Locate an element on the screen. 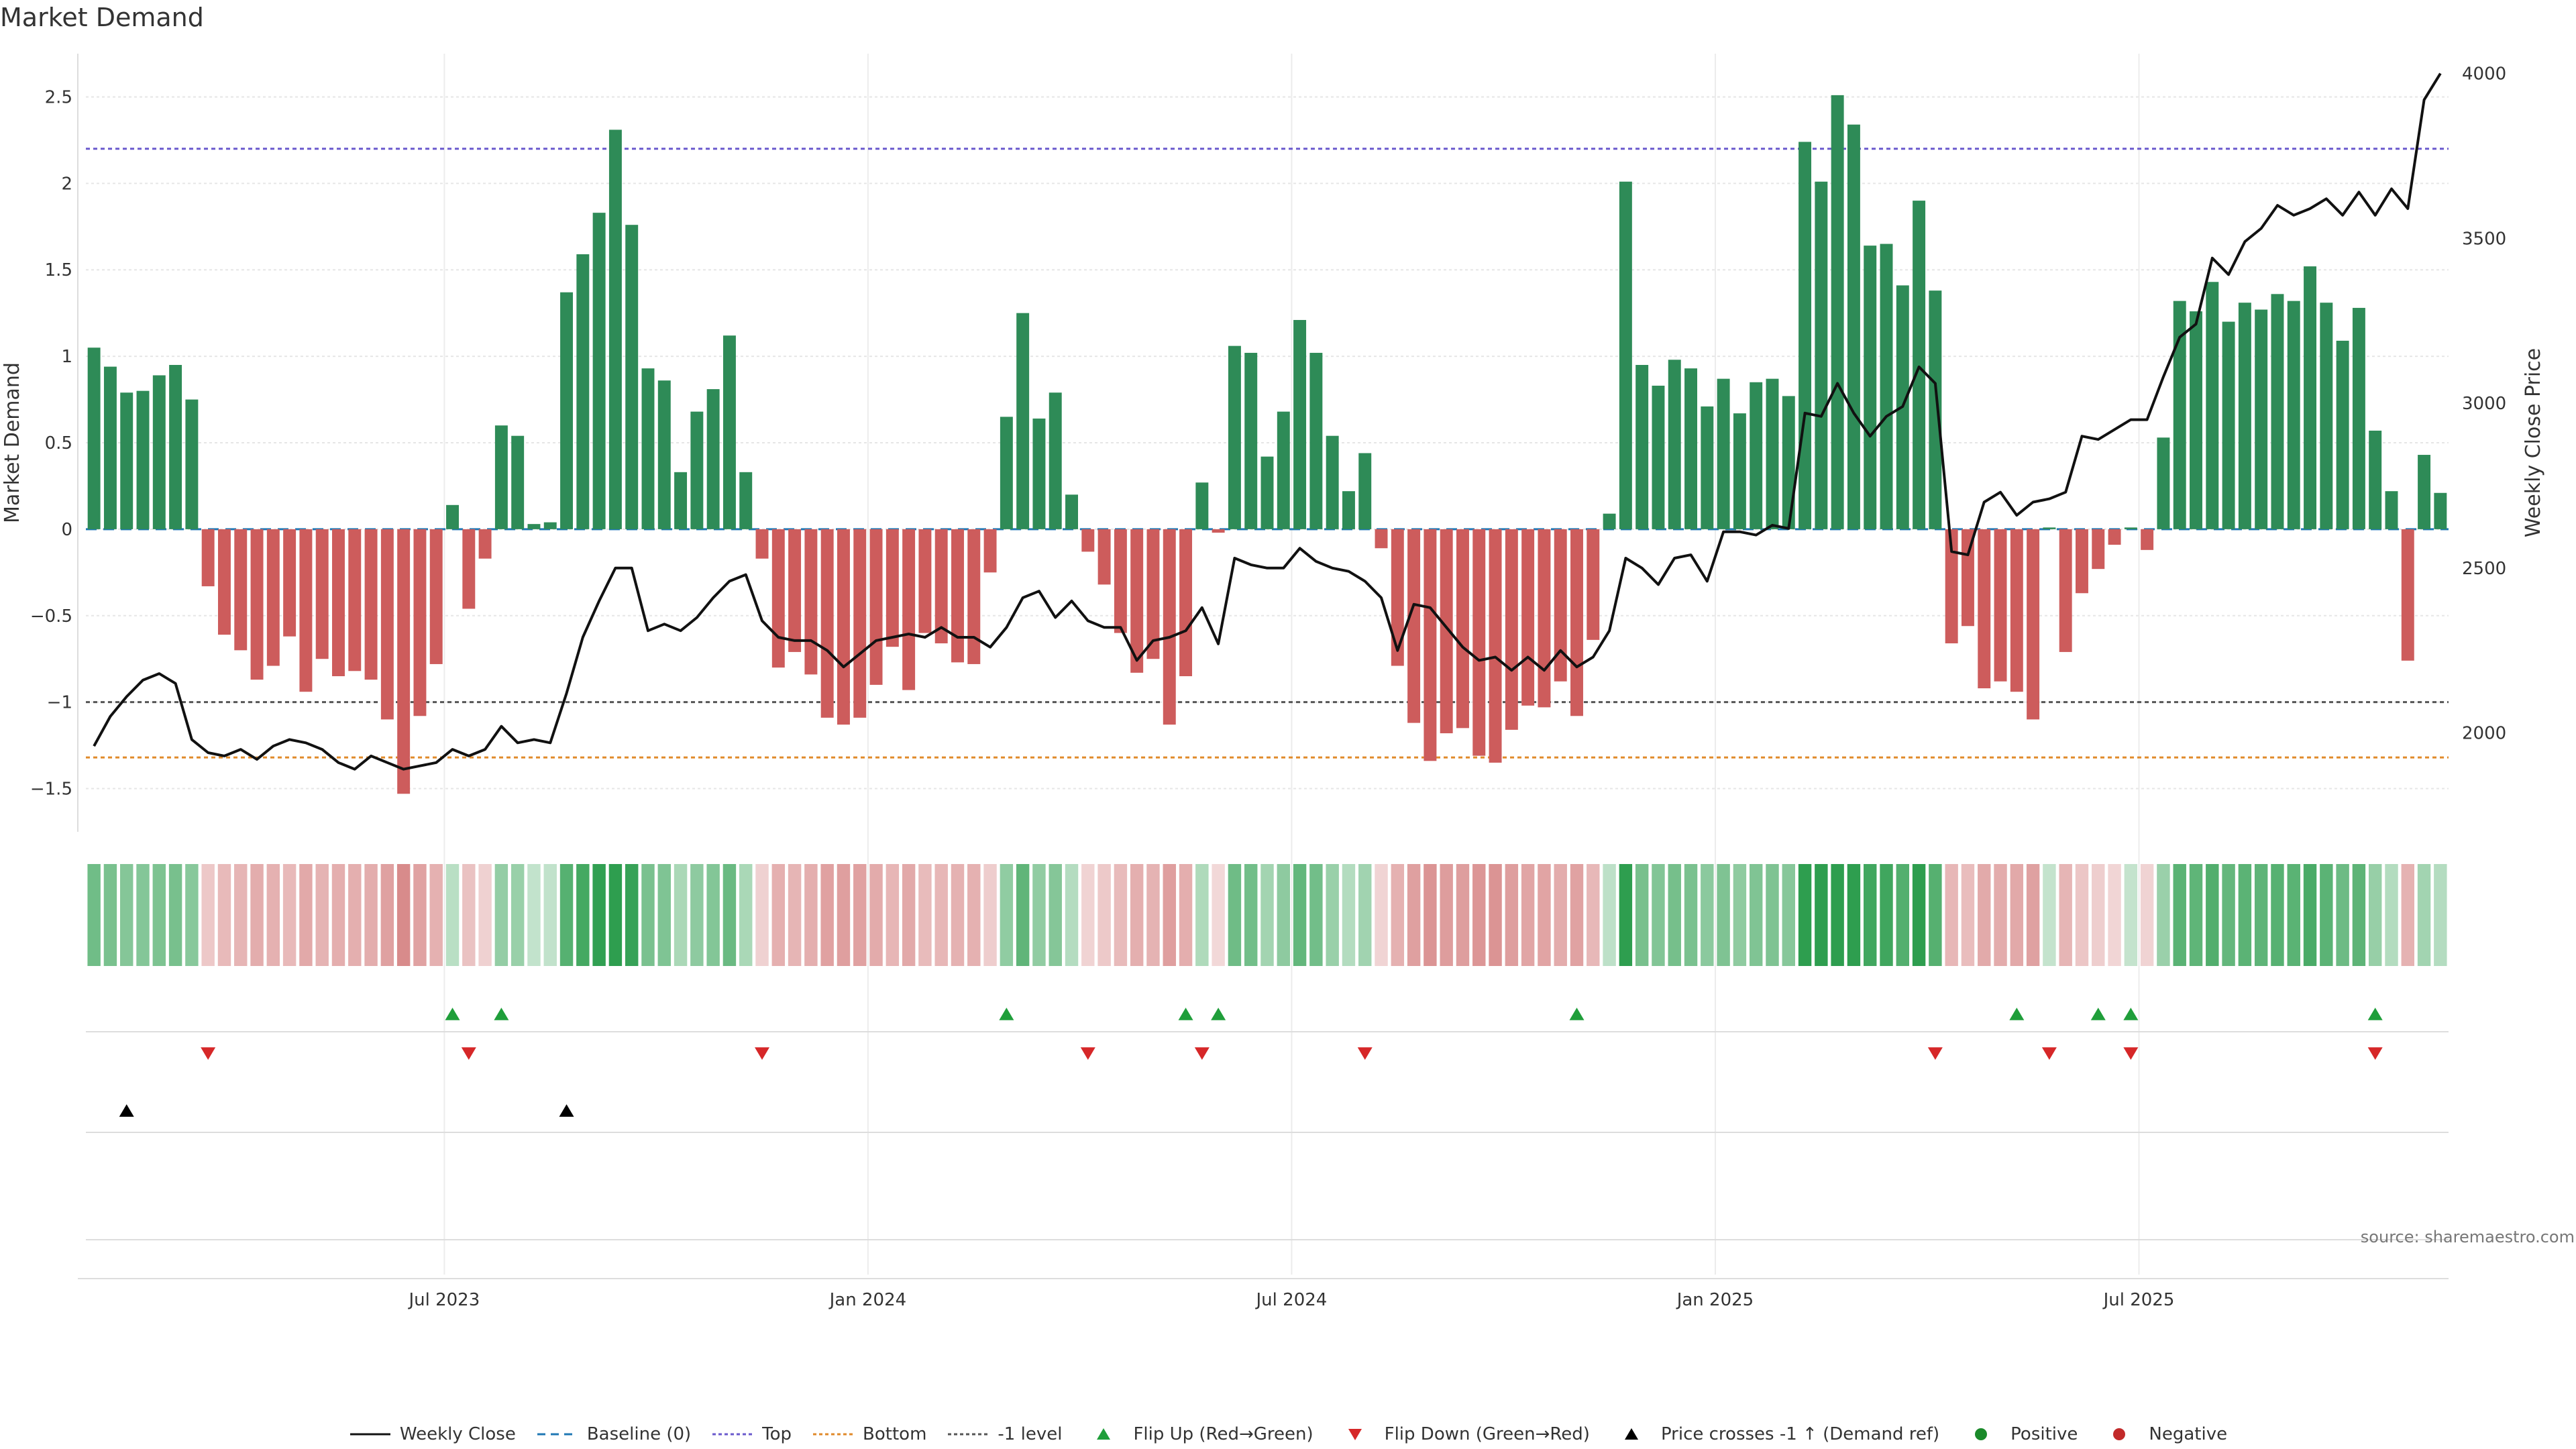 This screenshot has width=2576, height=1449. legend-item: Flip Up (Red→Green) is located at coordinates (1197, 1434).